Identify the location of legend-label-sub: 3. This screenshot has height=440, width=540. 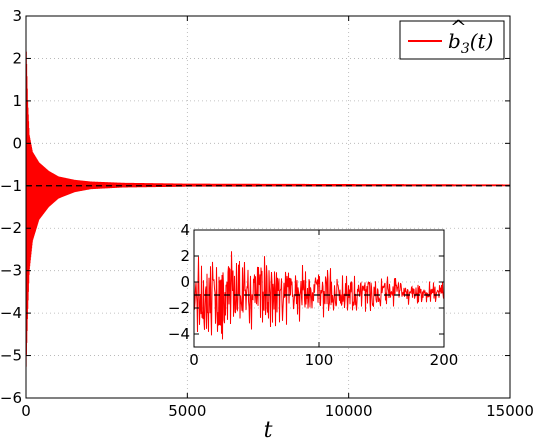
(465, 49).